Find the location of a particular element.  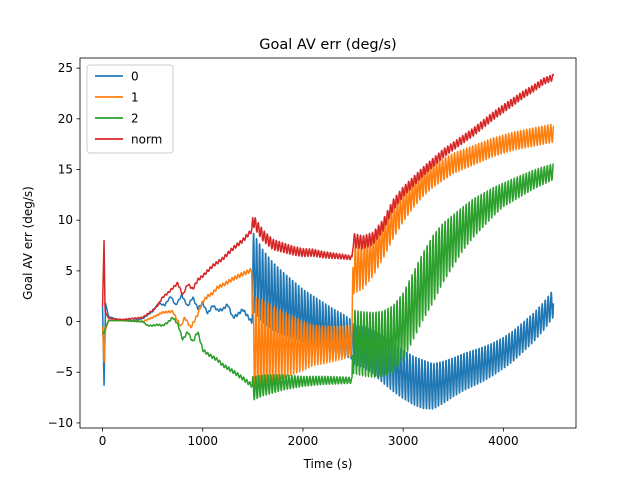

y-tick-label: 20 is located at coordinates (65, 119).